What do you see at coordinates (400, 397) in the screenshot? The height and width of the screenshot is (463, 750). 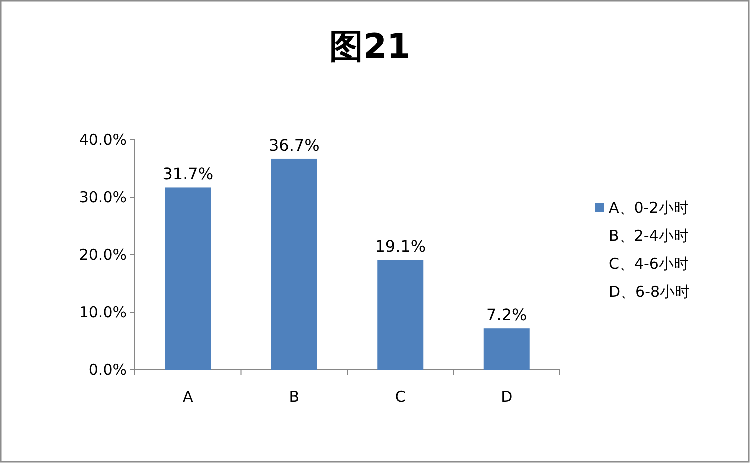 I see `x-tick-label: C` at bounding box center [400, 397].